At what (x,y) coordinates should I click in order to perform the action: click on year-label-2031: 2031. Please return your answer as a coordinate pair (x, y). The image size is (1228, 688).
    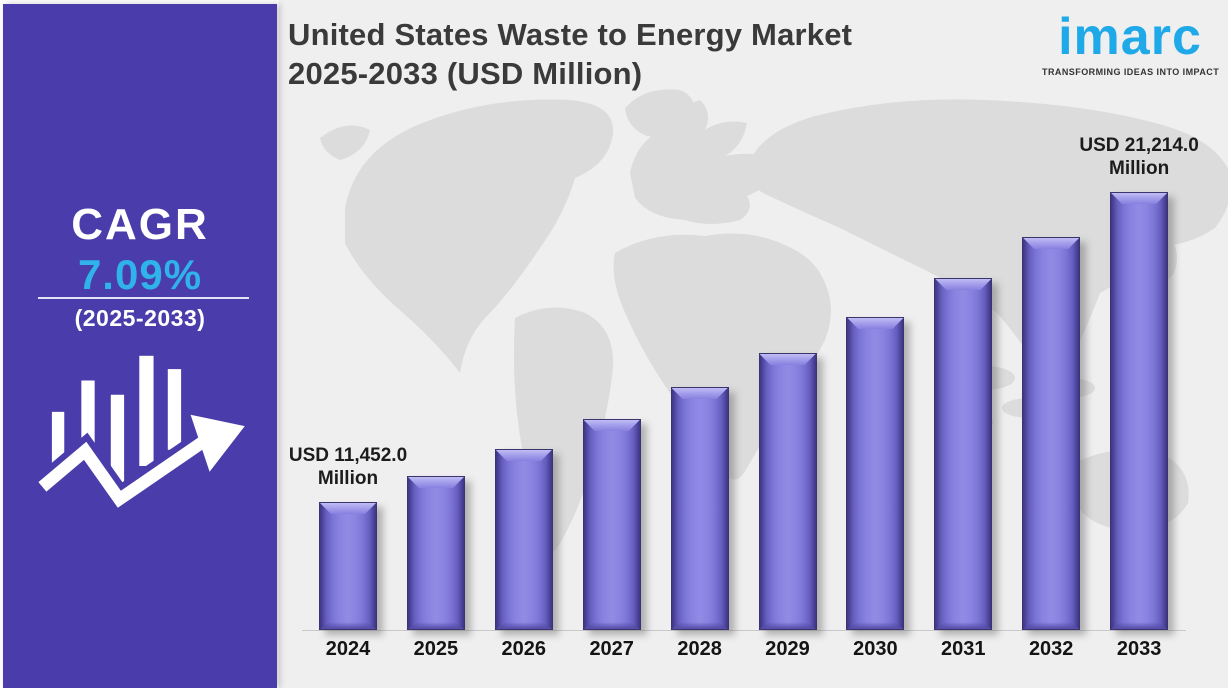
    Looking at the image, I should click on (963, 649).